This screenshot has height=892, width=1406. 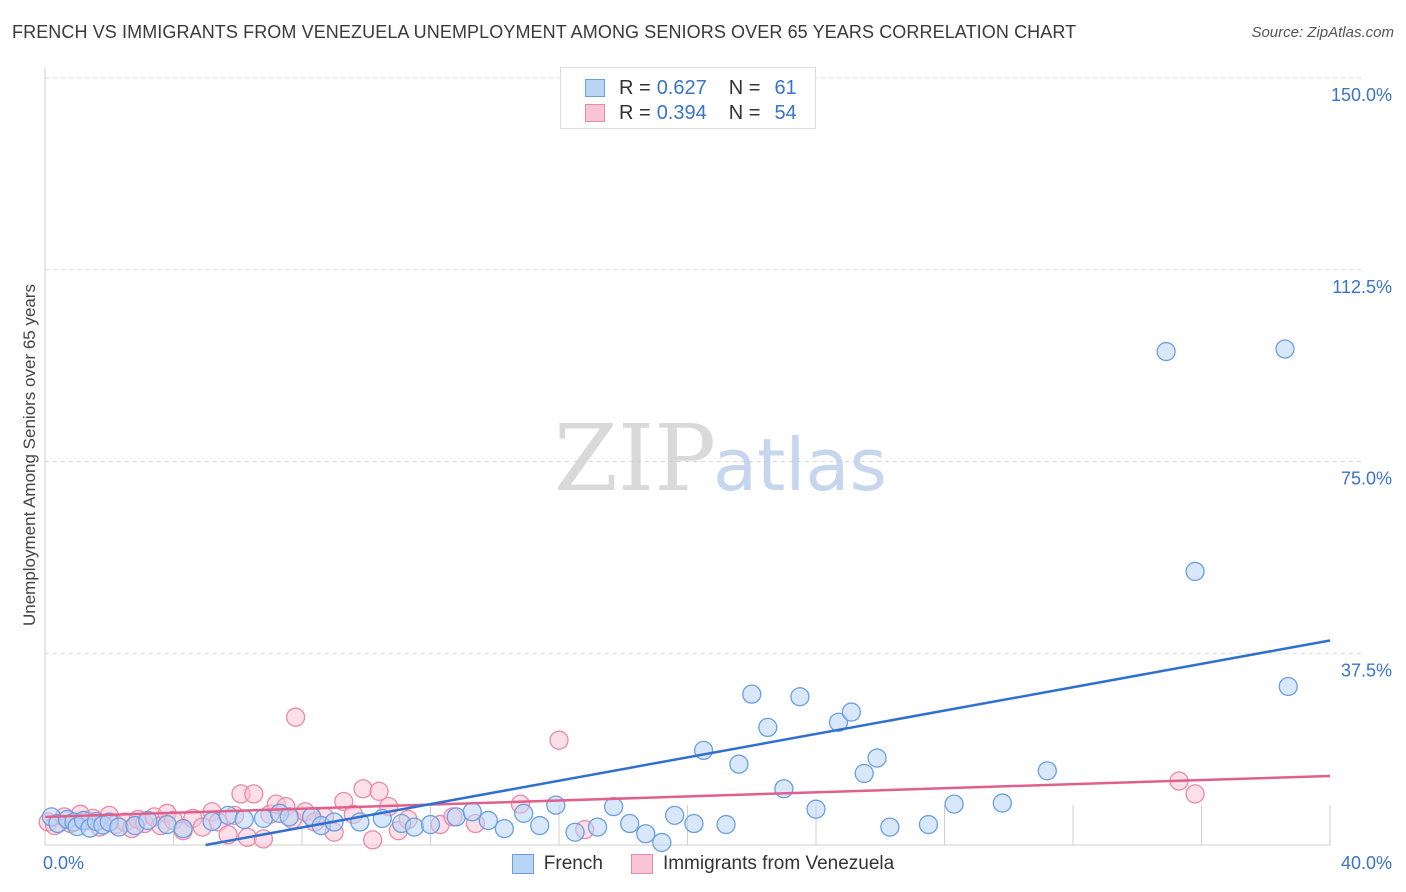 What do you see at coordinates (1366, 670) in the screenshot?
I see `y-tick-label: 37.5%` at bounding box center [1366, 670].